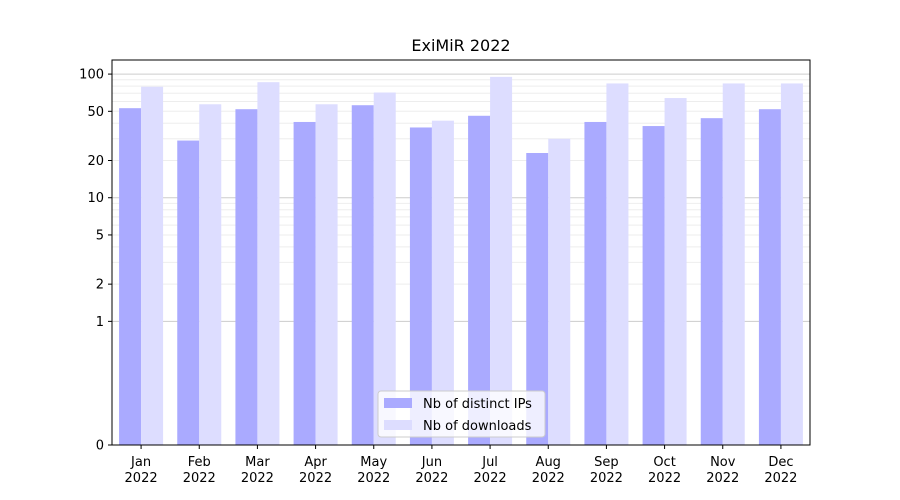 Image resolution: width=900 pixels, height=500 pixels. What do you see at coordinates (257, 462) in the screenshot?
I see `x-tick-label-month: Mar` at bounding box center [257, 462].